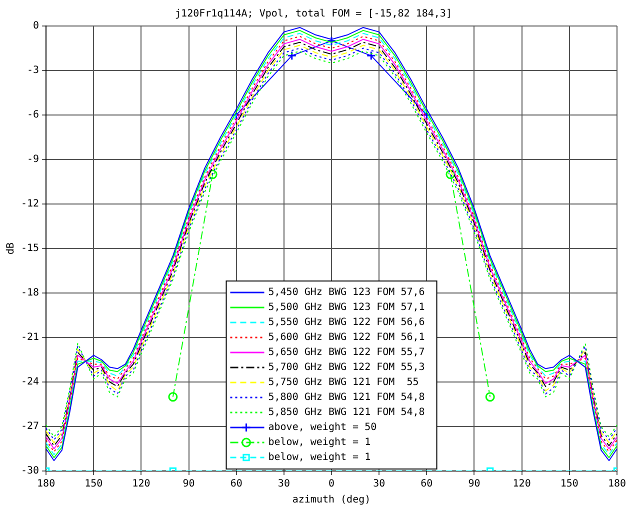  What do you see at coordinates (346, 292) in the screenshot?
I see `legend-label: 5,450 GHz BWG 123 FOM 57,6` at bounding box center [346, 292].